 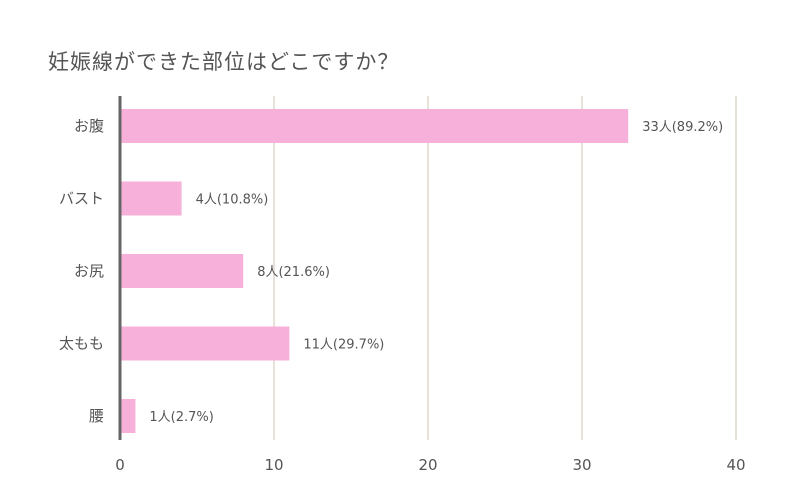 I want to click on x-tick-label: 0, so click(x=120, y=465).